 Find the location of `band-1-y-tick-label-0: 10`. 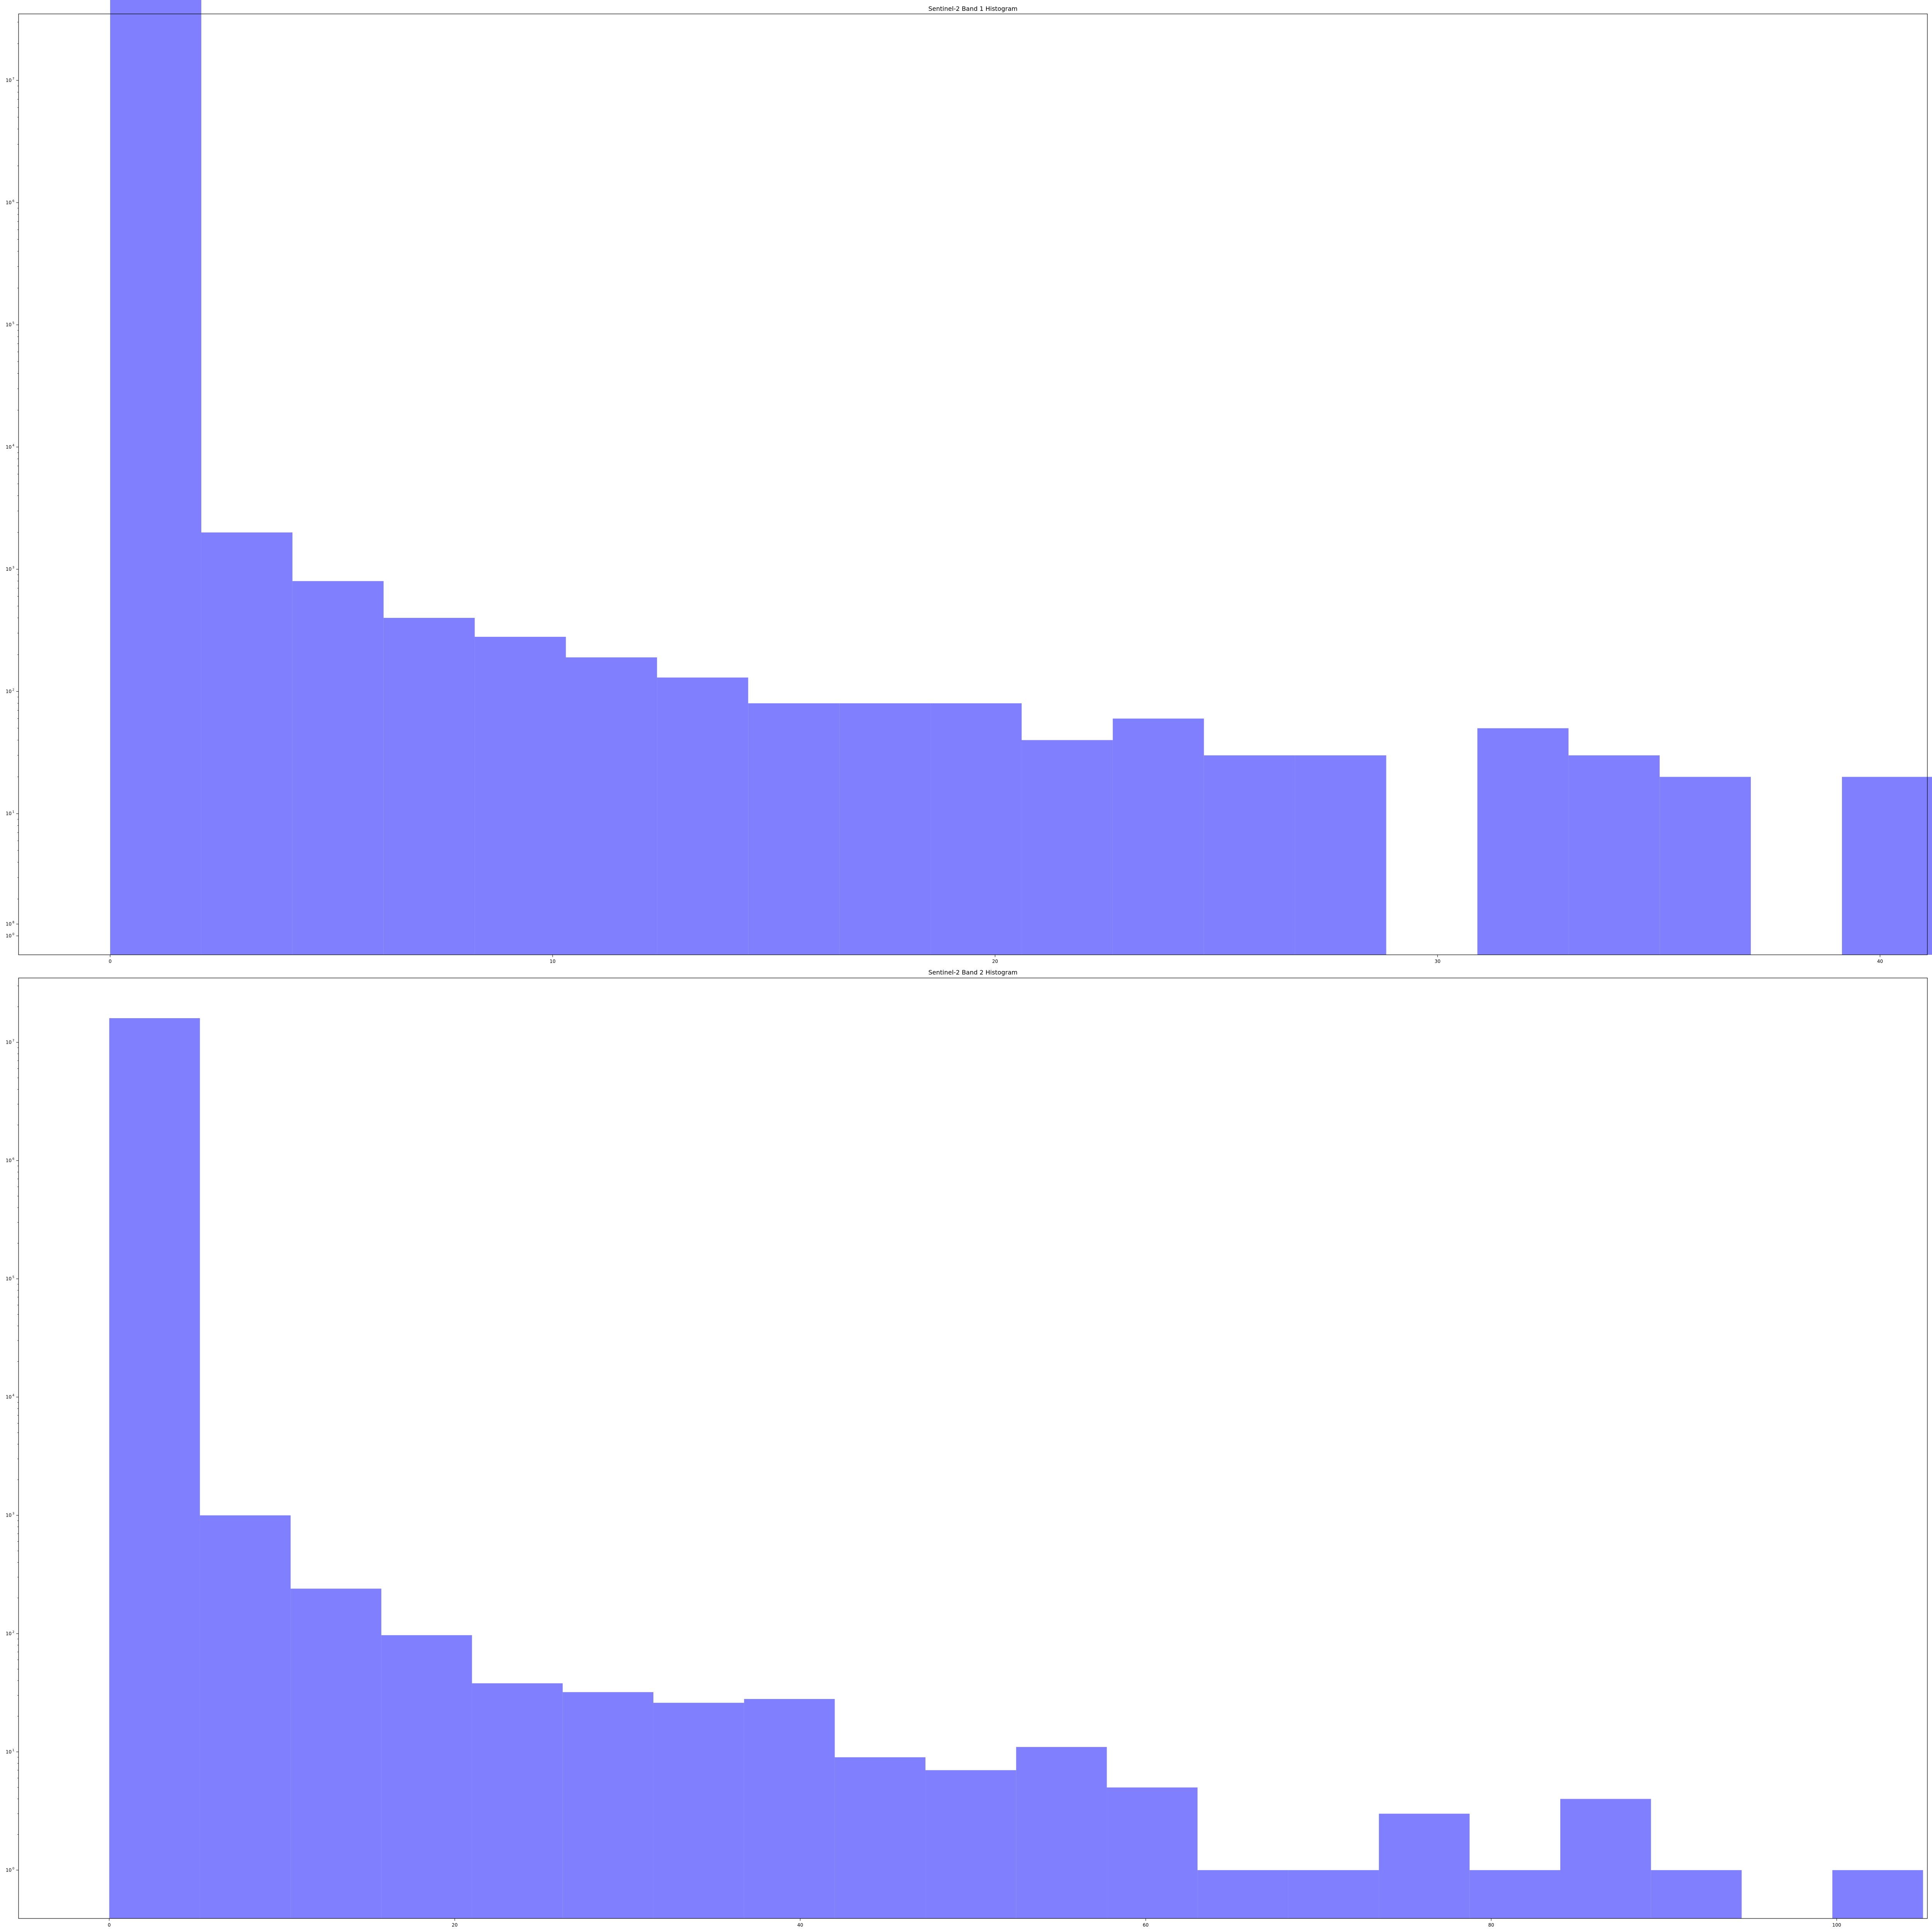

band-1-y-tick-label-0: 10 is located at coordinates (9, 936).